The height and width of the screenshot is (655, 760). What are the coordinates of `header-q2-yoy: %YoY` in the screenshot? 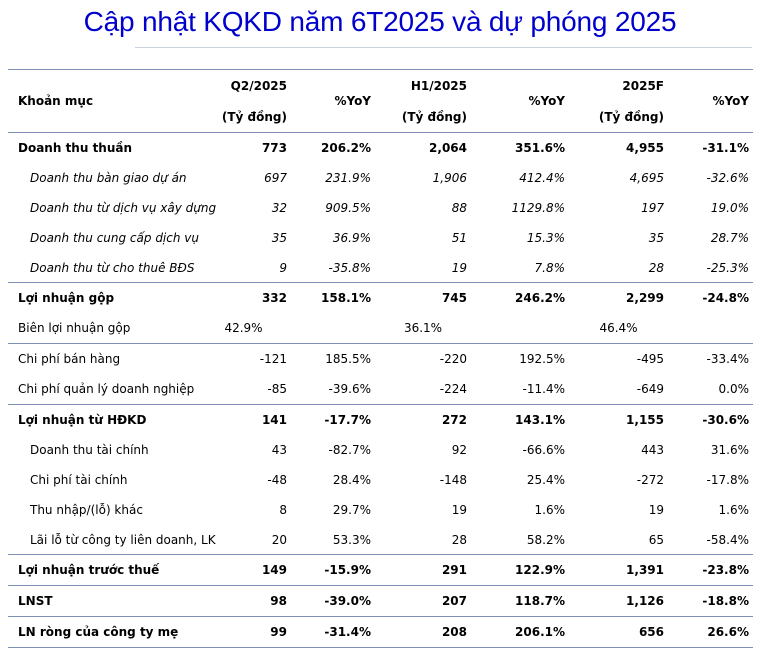 It's located at (352, 101).